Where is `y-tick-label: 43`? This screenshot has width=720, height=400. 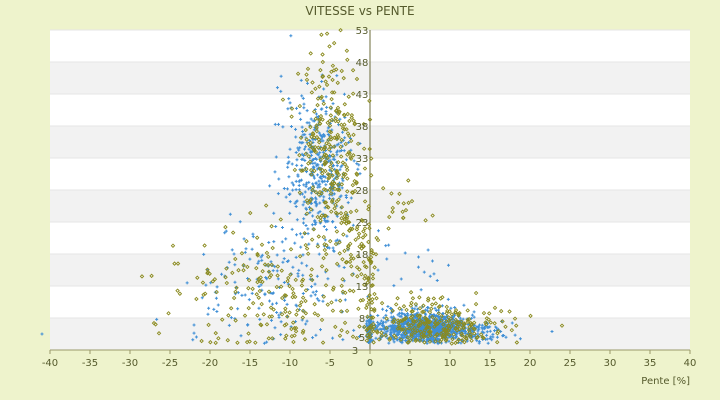 y-tick-label: 43 is located at coordinates (362, 95).